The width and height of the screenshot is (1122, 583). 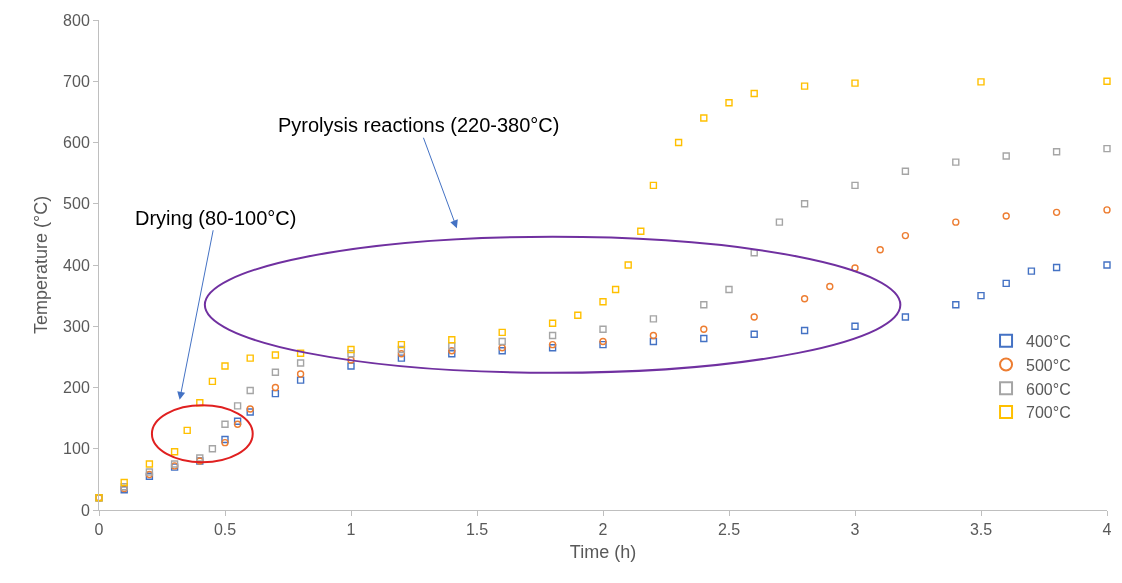 I want to click on x-tick-label: 1, so click(x=351, y=530).